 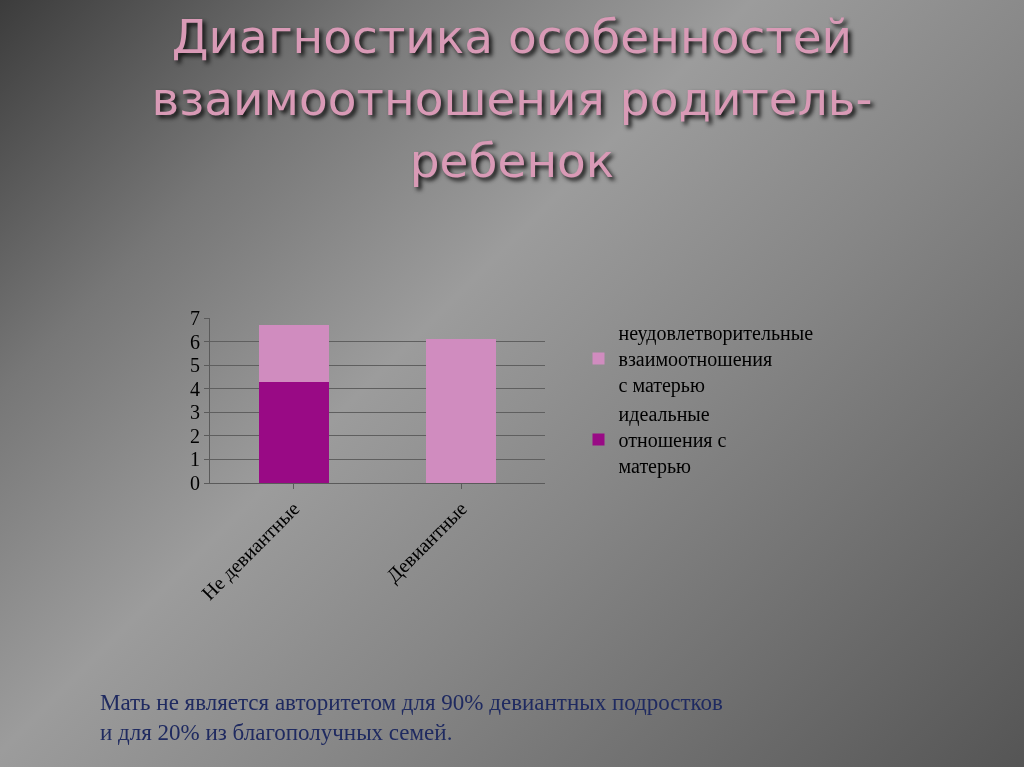 I want to click on y-tick-label: 3, so click(x=195, y=412).